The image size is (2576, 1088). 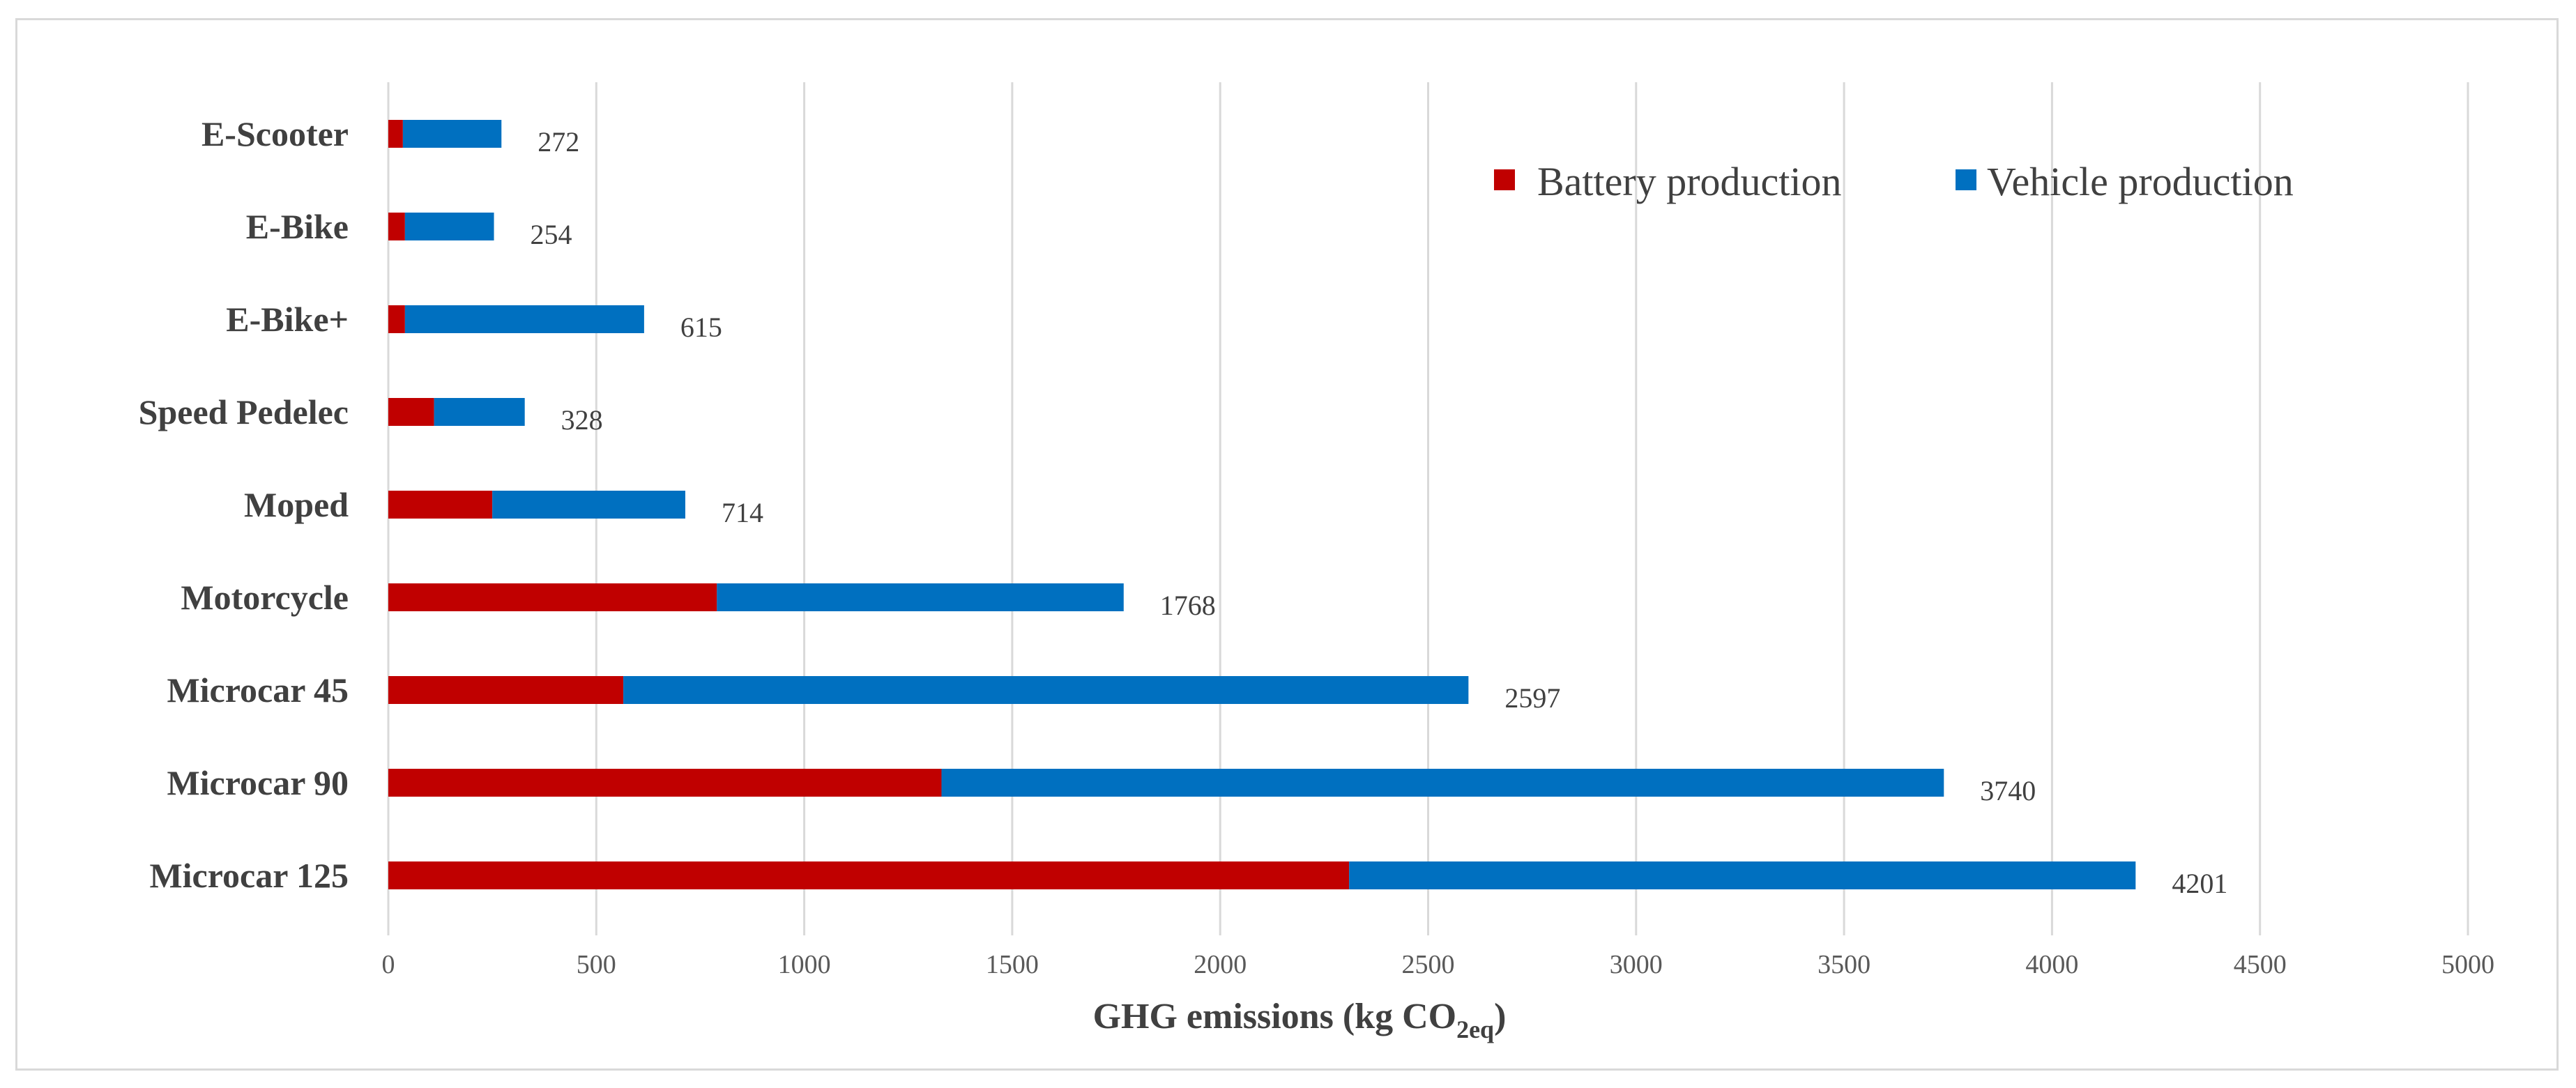 What do you see at coordinates (265, 597) in the screenshot?
I see `category-label-motorcycle: Motorcycle` at bounding box center [265, 597].